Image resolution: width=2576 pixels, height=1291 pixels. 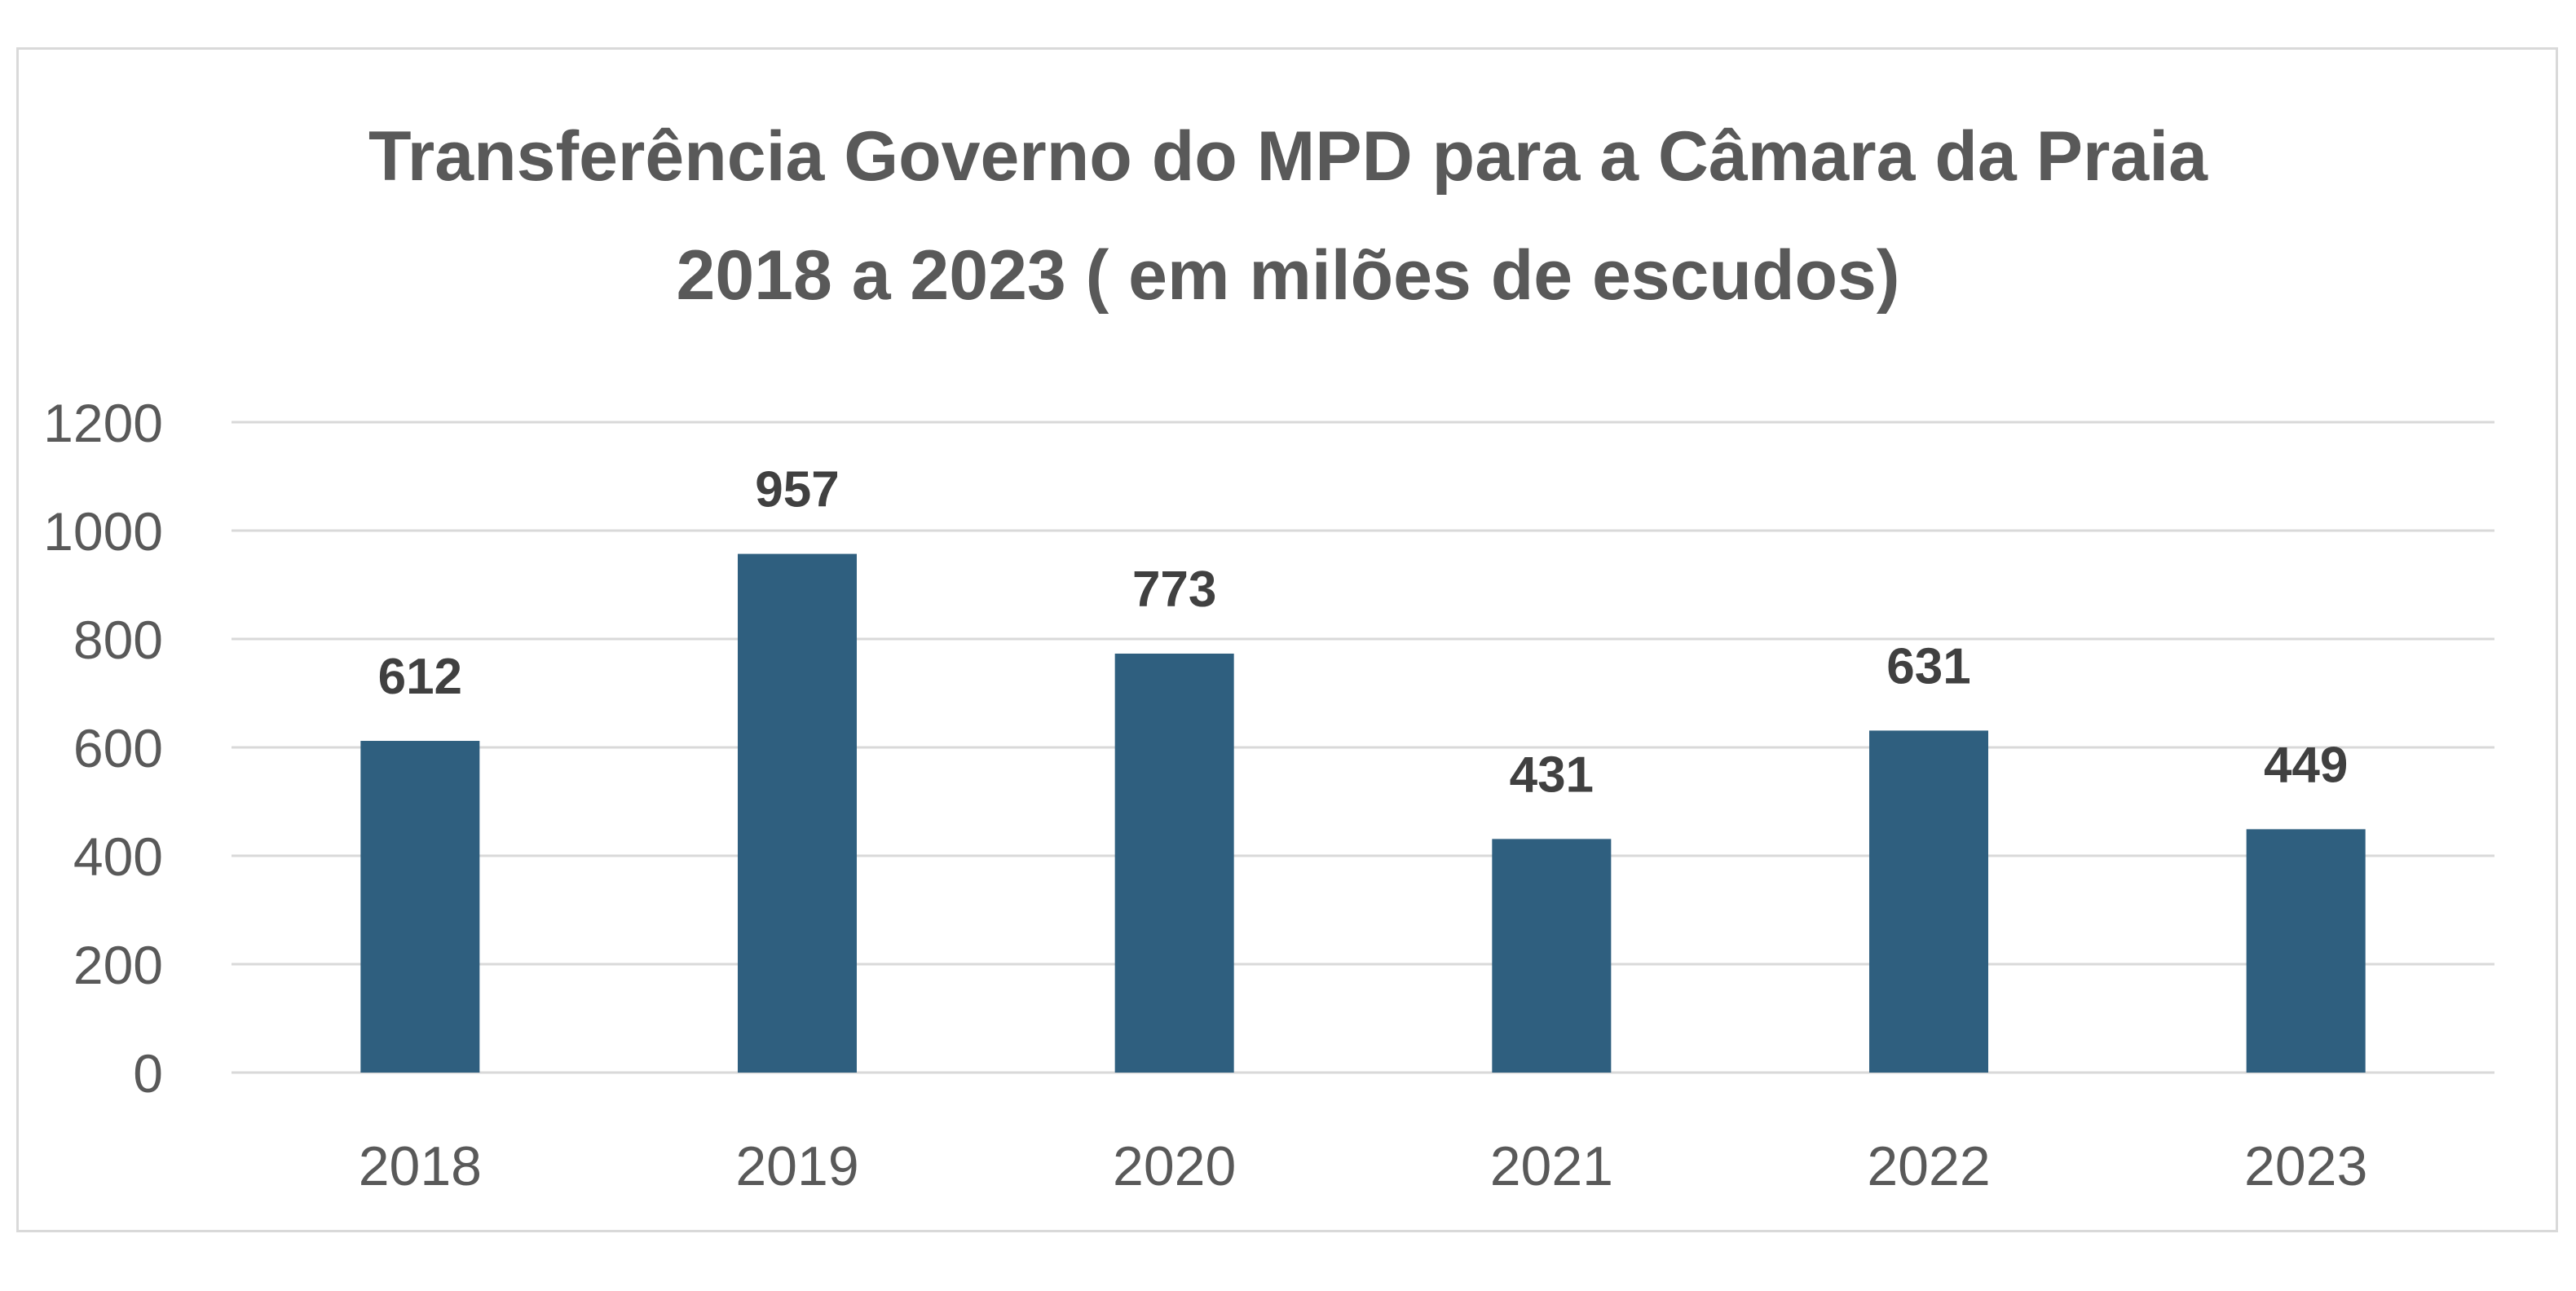 I want to click on data-label-2022: 631, so click(x=1928, y=666).